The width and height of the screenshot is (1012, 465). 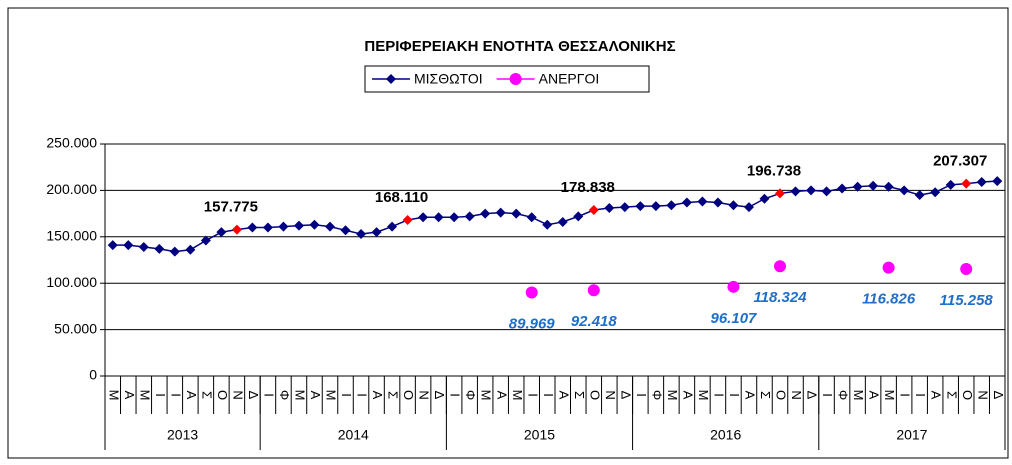 I want to click on group-label: 2017, so click(x=911, y=435).